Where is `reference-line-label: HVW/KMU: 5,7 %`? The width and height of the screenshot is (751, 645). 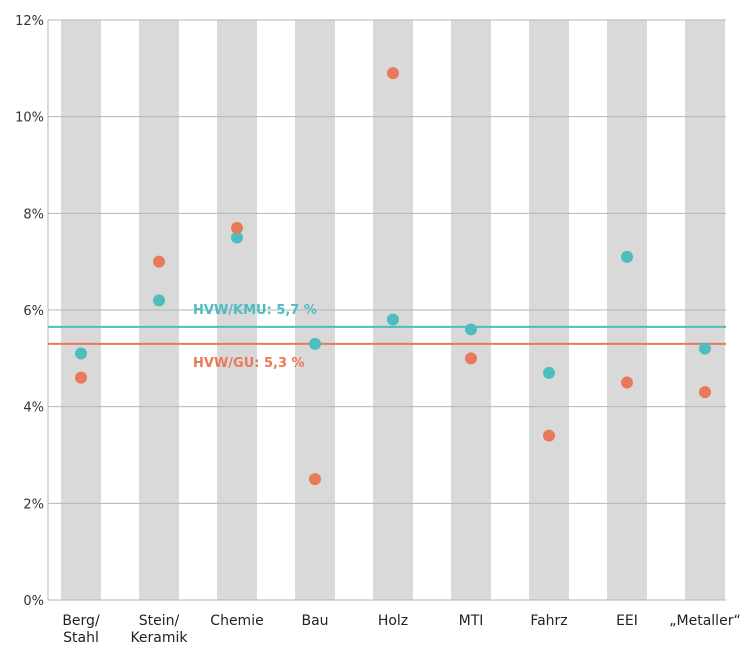 reference-line-label: HVW/KMU: 5,7 % is located at coordinates (255, 310).